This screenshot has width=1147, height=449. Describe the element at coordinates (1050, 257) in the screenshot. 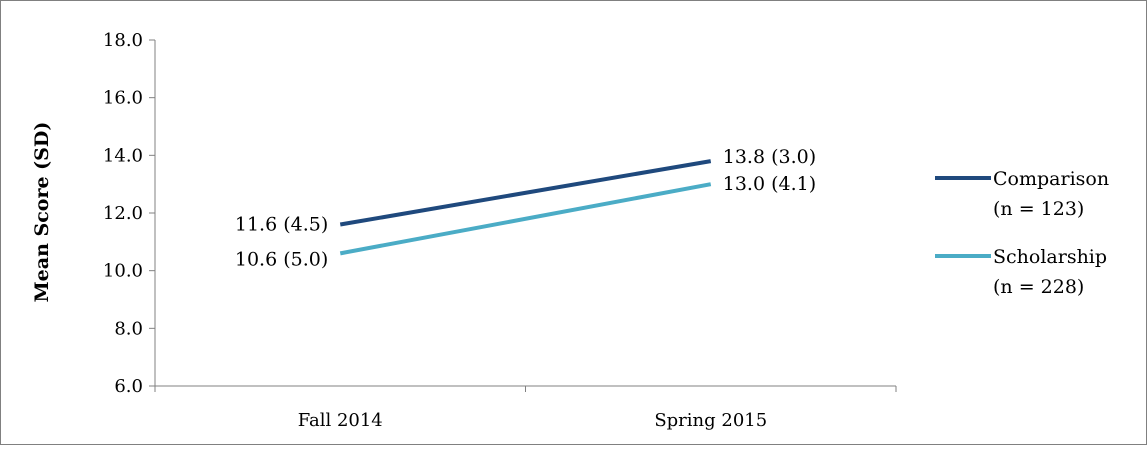

I see `legend-label: Scholarship` at that location.